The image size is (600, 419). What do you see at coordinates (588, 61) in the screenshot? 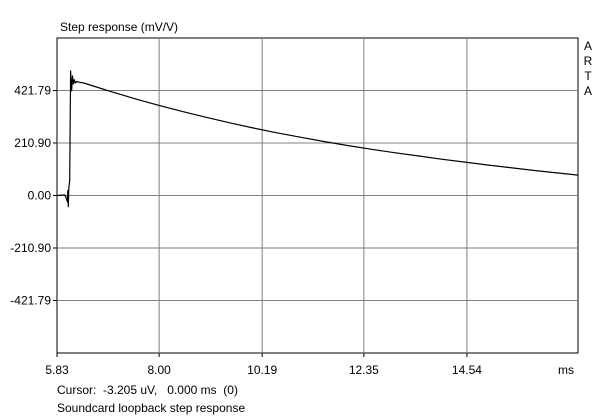
I see `watermark-letter: R` at bounding box center [588, 61].